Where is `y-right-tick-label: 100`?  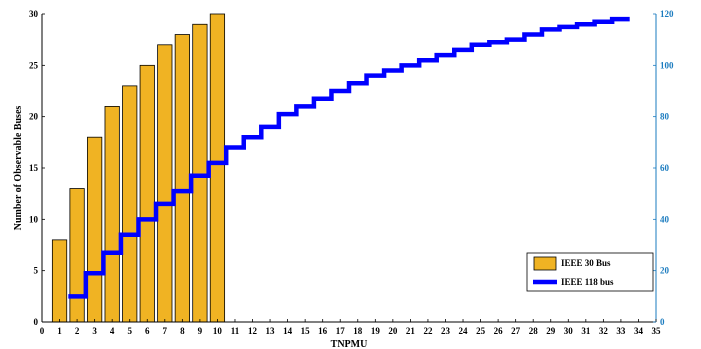
y-right-tick-label: 100 is located at coordinates (667, 65).